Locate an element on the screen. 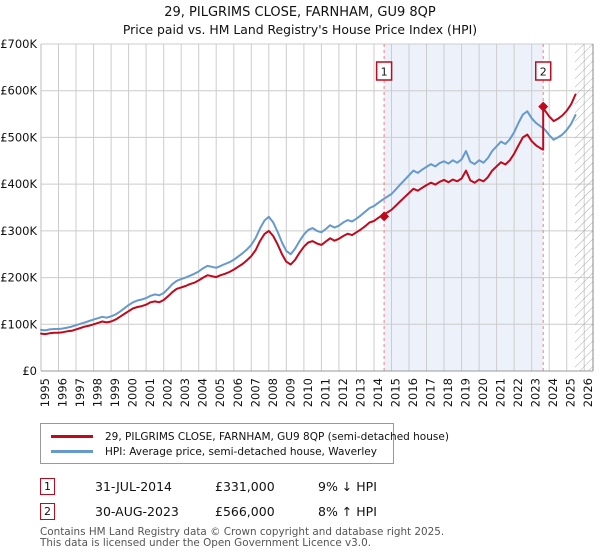 This screenshot has height=560, width=600. future-hatch is located at coordinates (584, 207).